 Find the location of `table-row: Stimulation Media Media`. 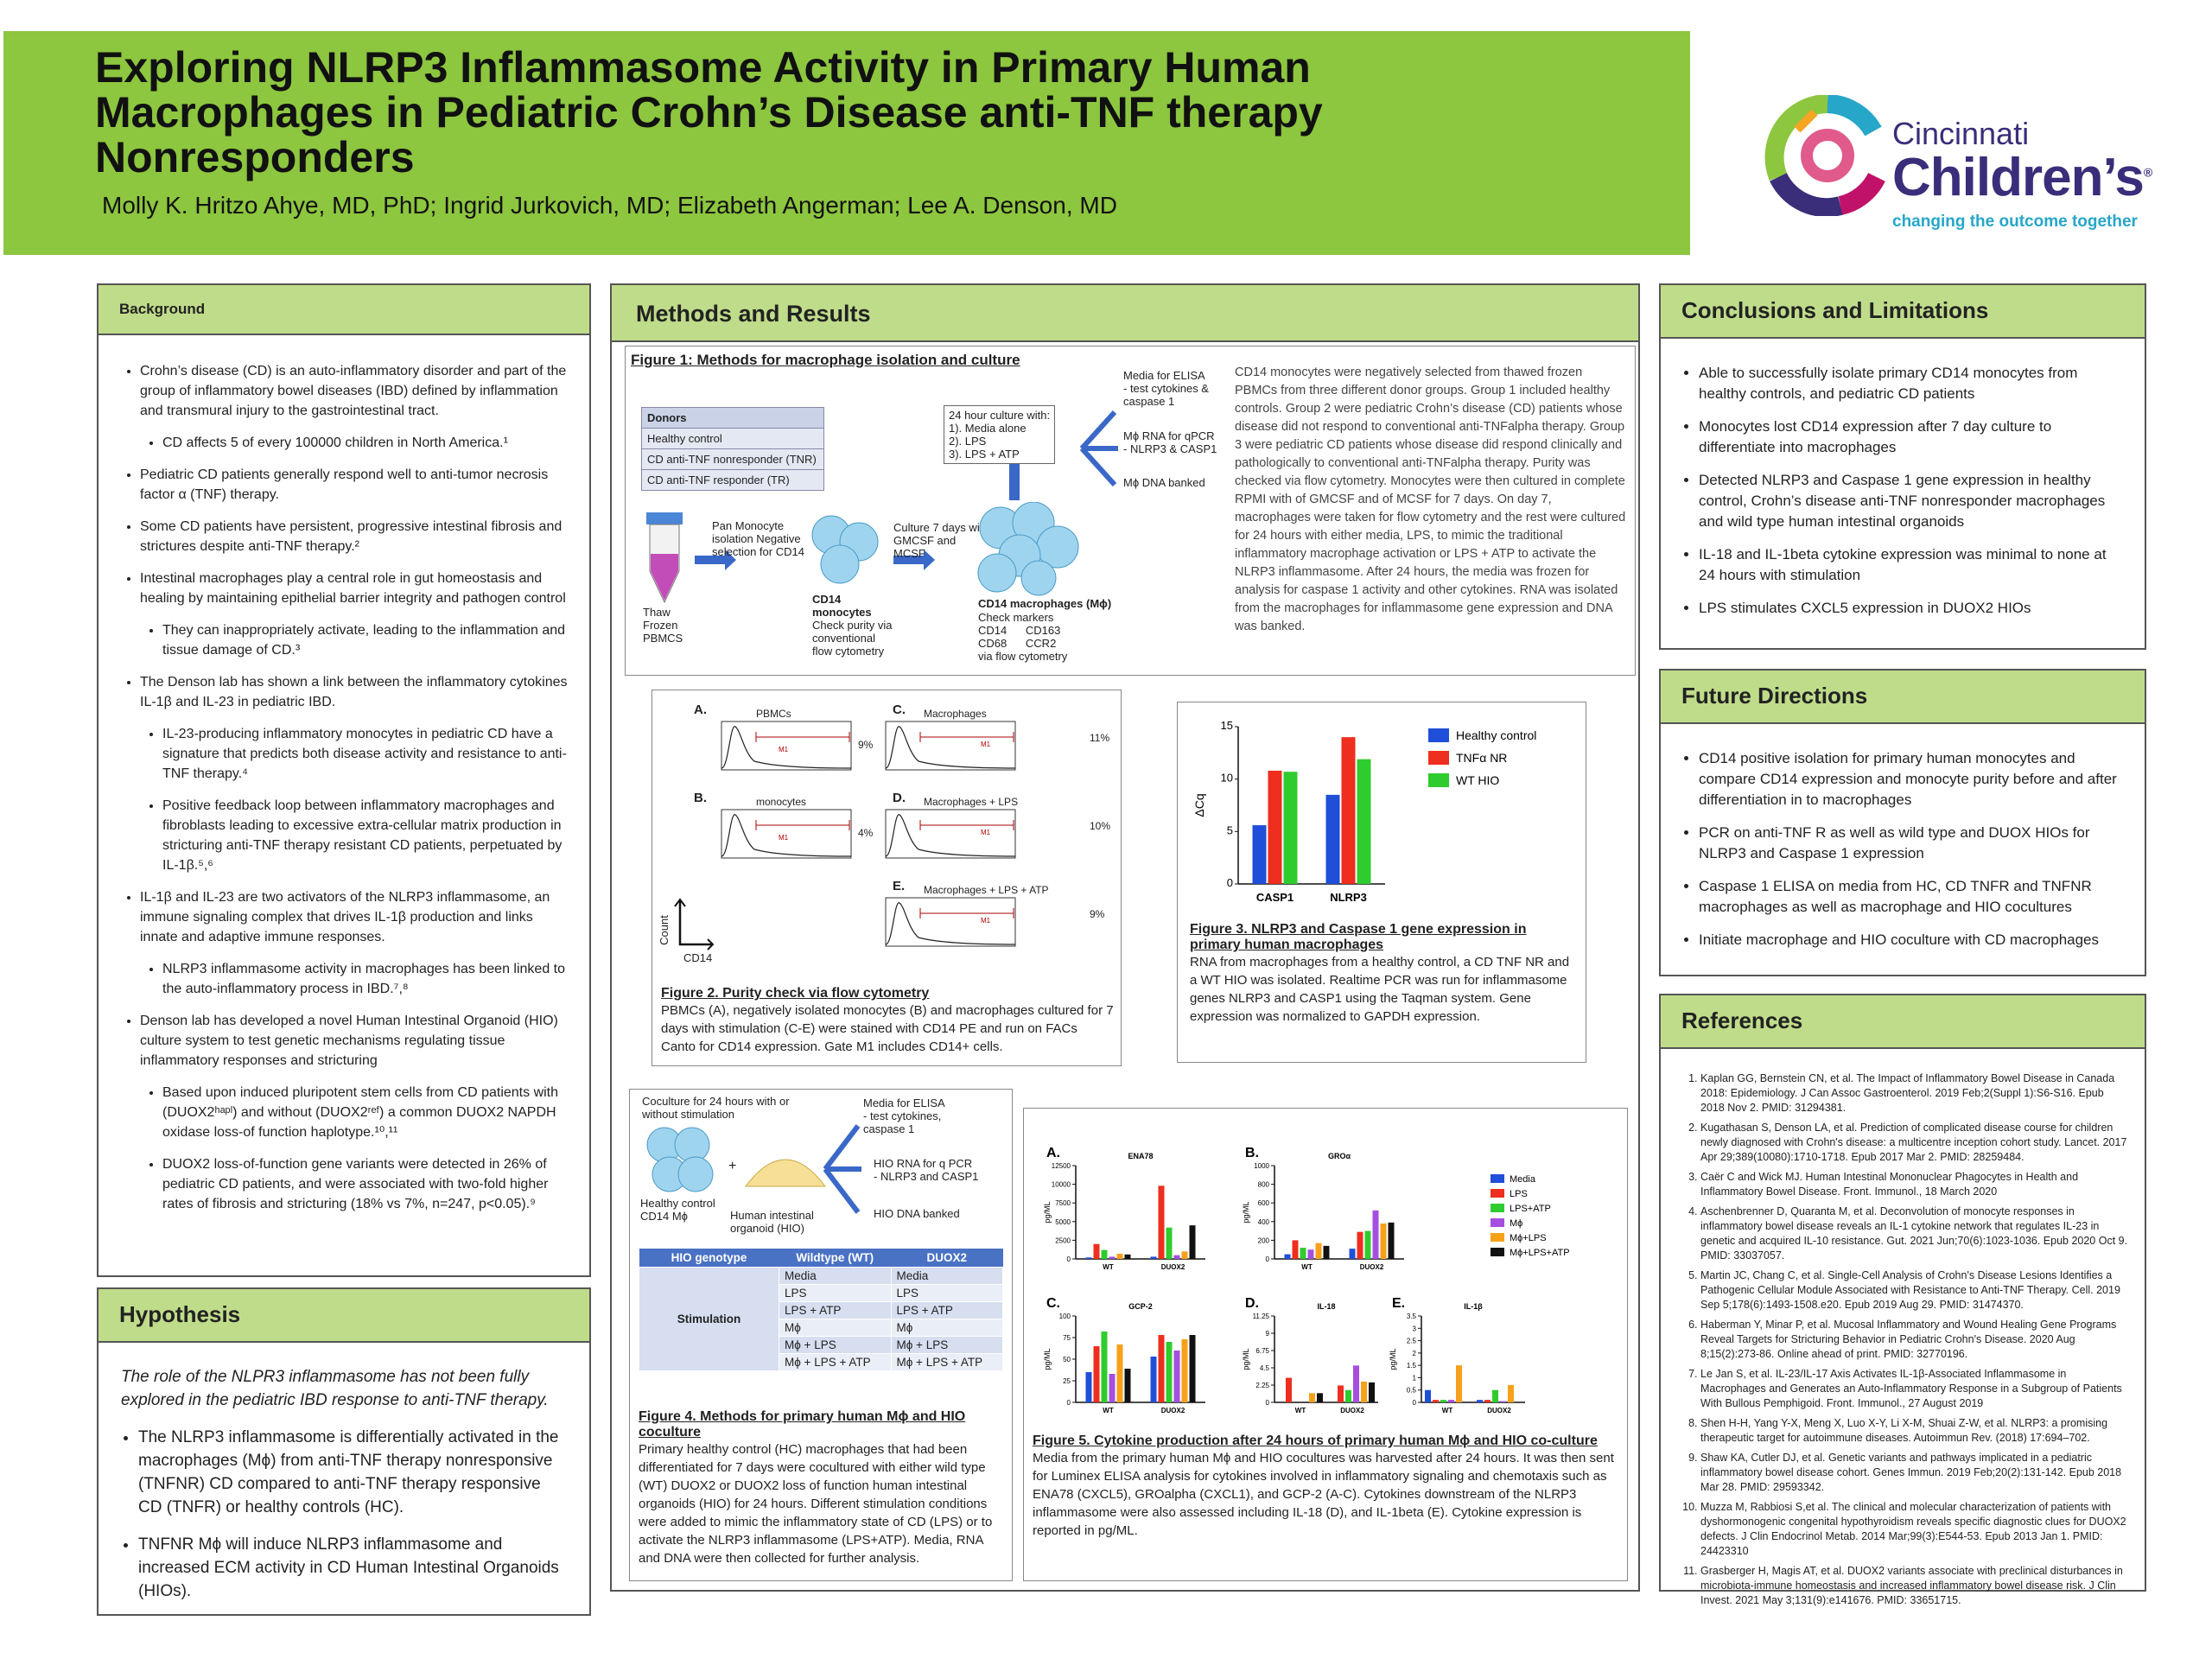

table-row: Stimulation Media Media is located at coordinates (821, 1319).